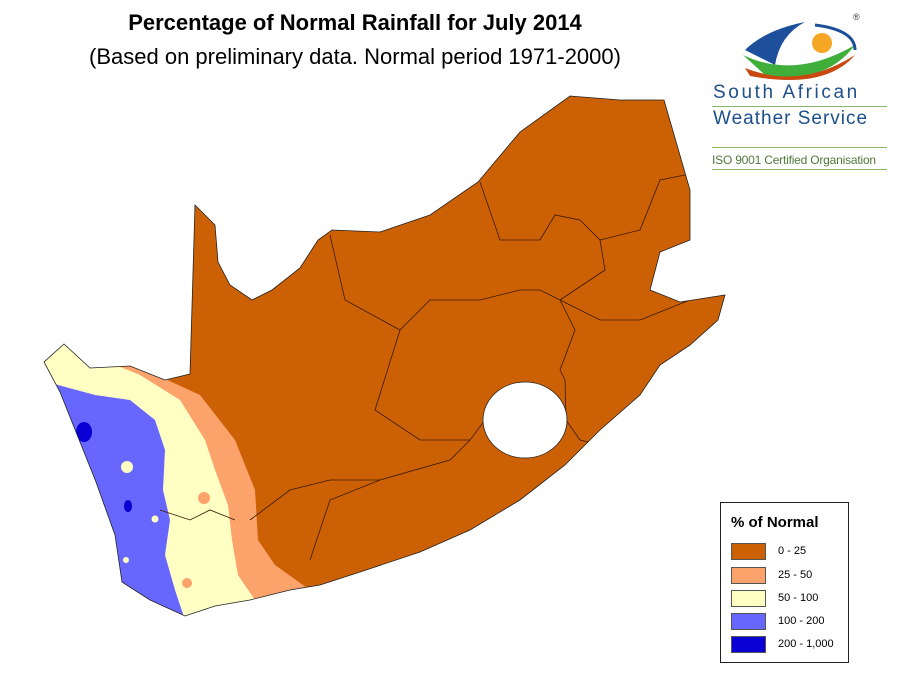 This screenshot has width=900, height=695. I want to click on logo-line2: Weather Service, so click(791, 118).